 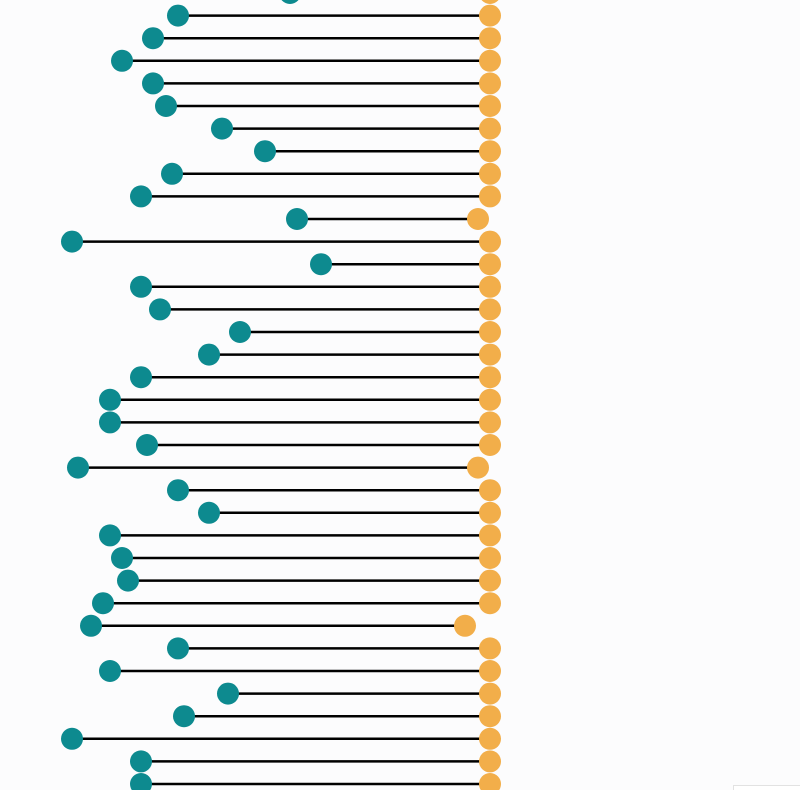 What do you see at coordinates (477, 395) in the screenshot?
I see `end-points` at bounding box center [477, 395].